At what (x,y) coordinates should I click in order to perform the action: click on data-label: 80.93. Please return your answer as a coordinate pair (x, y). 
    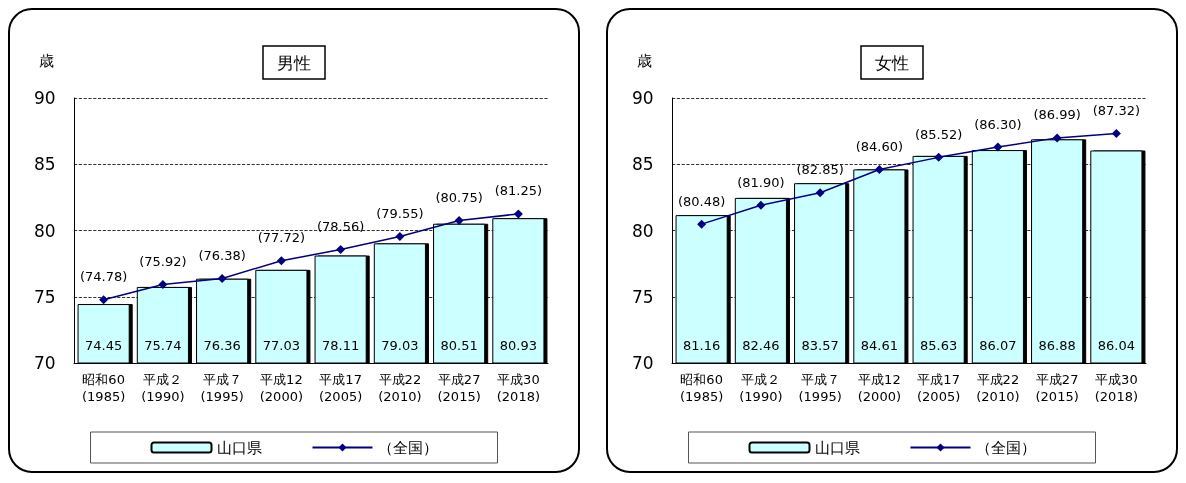
    Looking at the image, I should click on (518, 345).